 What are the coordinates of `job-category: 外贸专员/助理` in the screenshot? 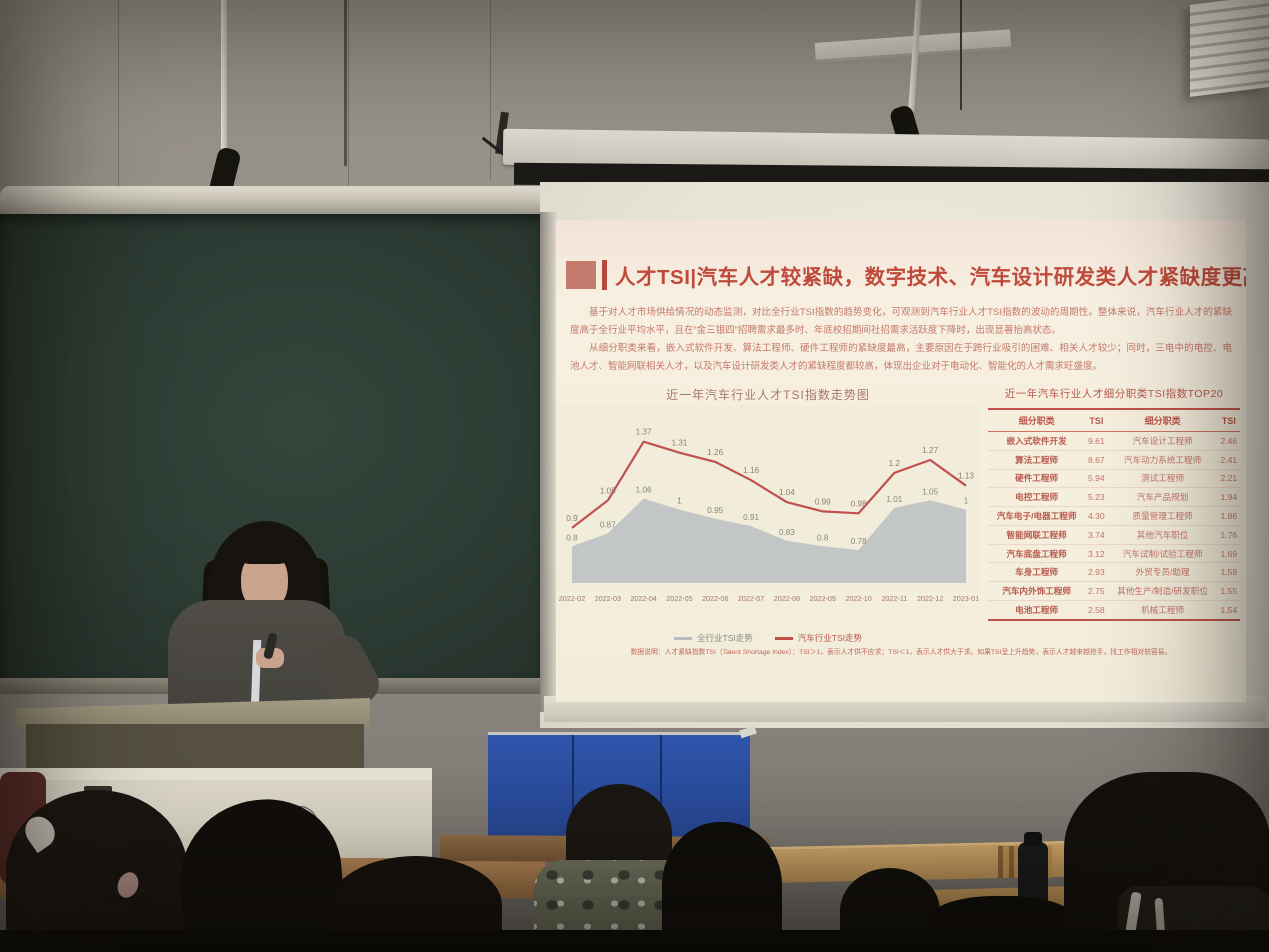 It's located at (1162, 572).